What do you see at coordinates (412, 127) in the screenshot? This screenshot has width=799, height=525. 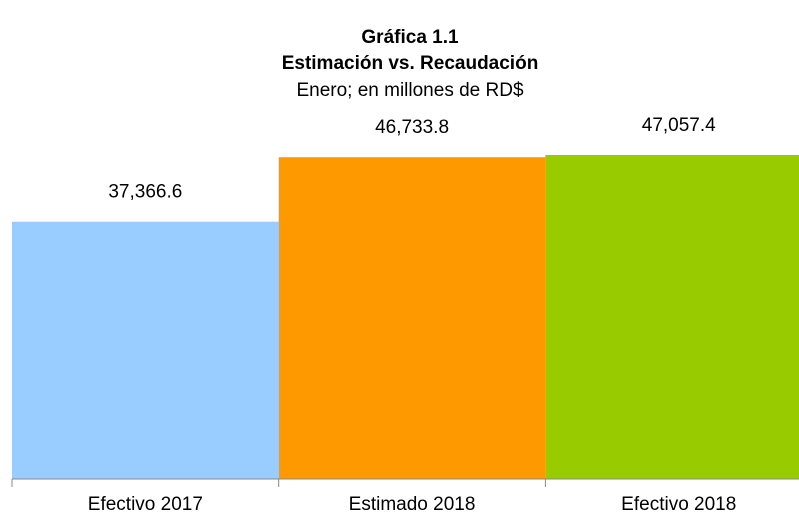 I see `data-label: 46,733.8` at bounding box center [412, 127].